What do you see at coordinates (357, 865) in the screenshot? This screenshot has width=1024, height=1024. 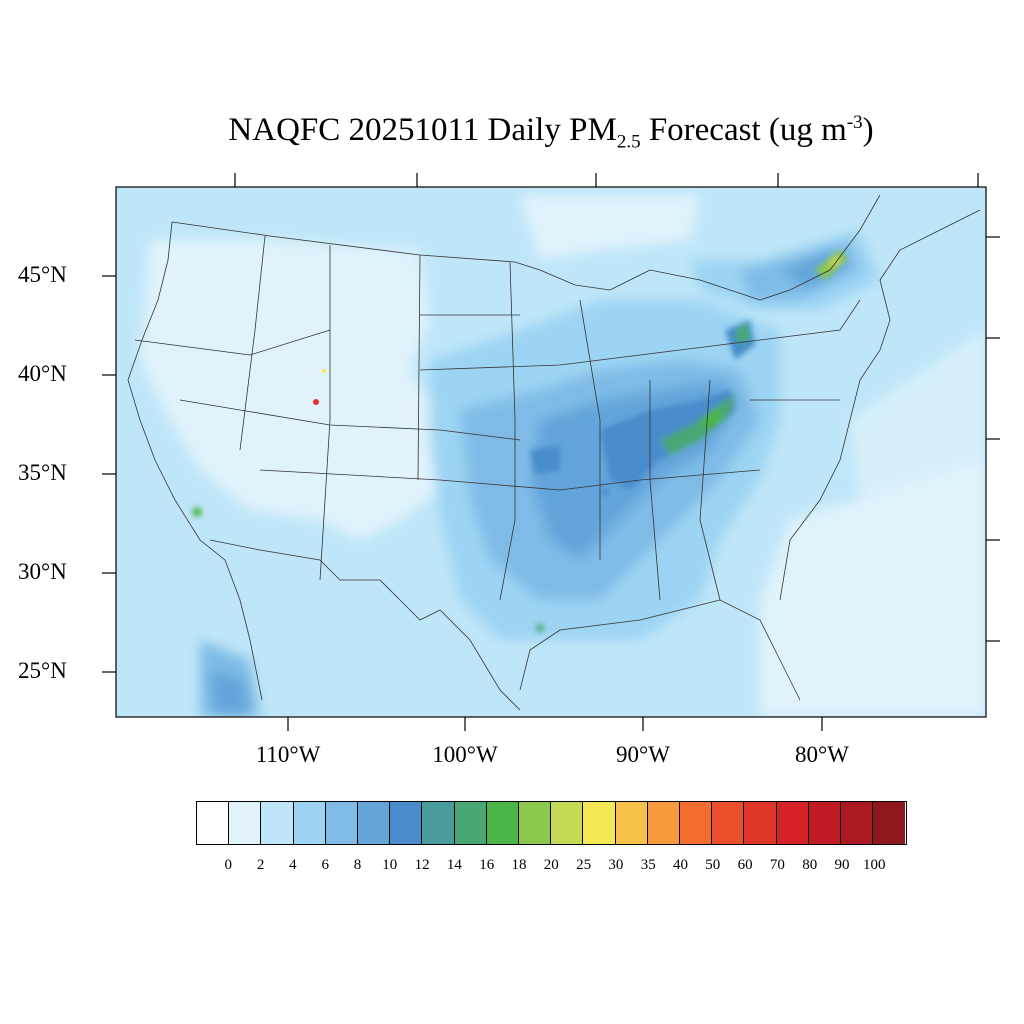 I see `colorbar-label: 8` at bounding box center [357, 865].